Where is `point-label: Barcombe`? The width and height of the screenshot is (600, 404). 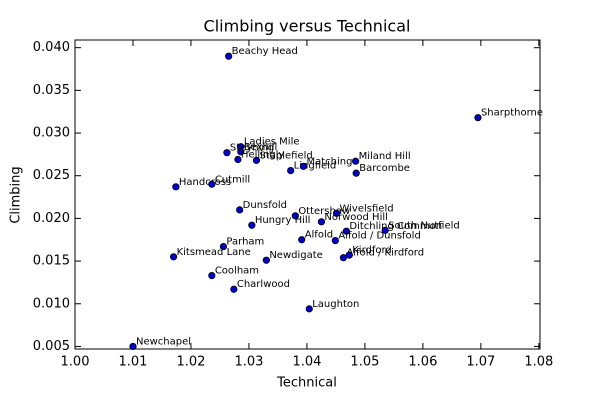 point-label: Barcombe is located at coordinates (384, 168).